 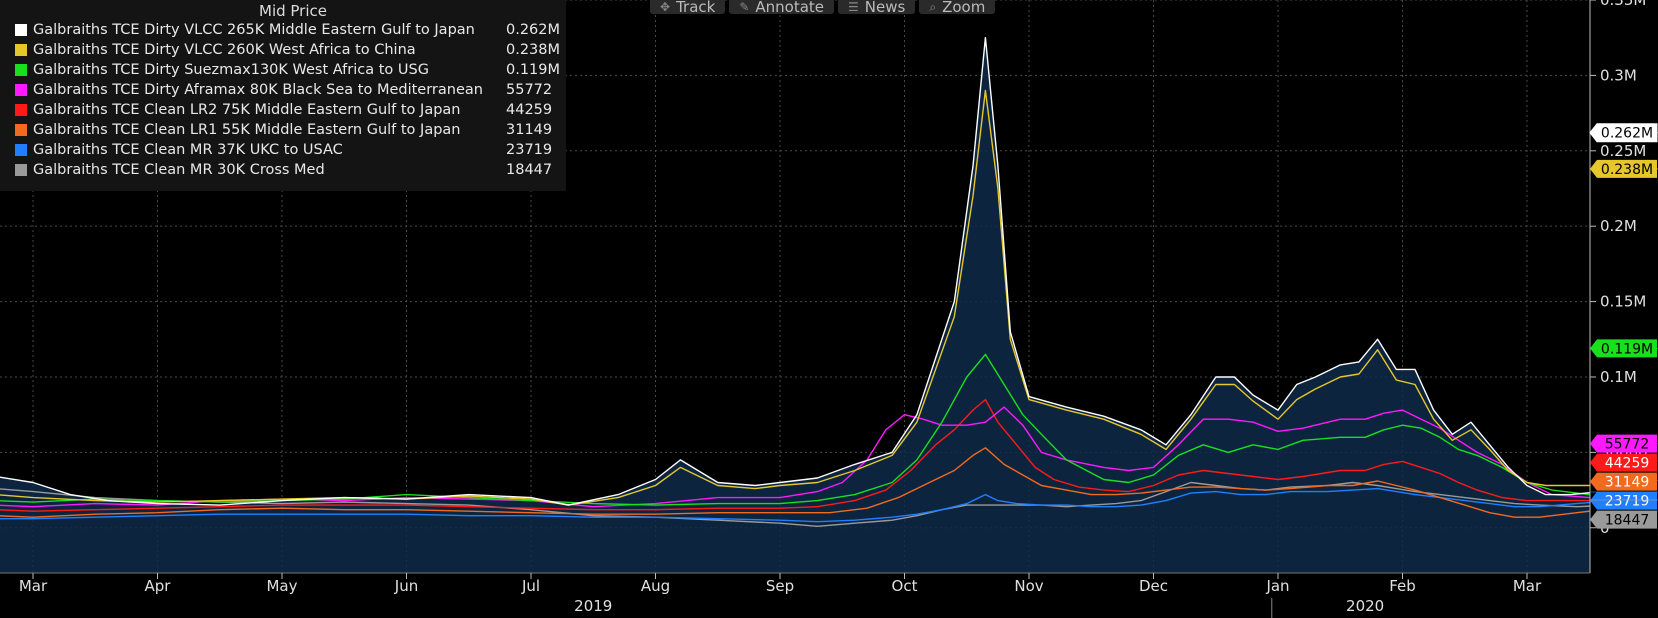 What do you see at coordinates (1028, 586) in the screenshot?
I see `x-tick-label: Nov` at bounding box center [1028, 586].